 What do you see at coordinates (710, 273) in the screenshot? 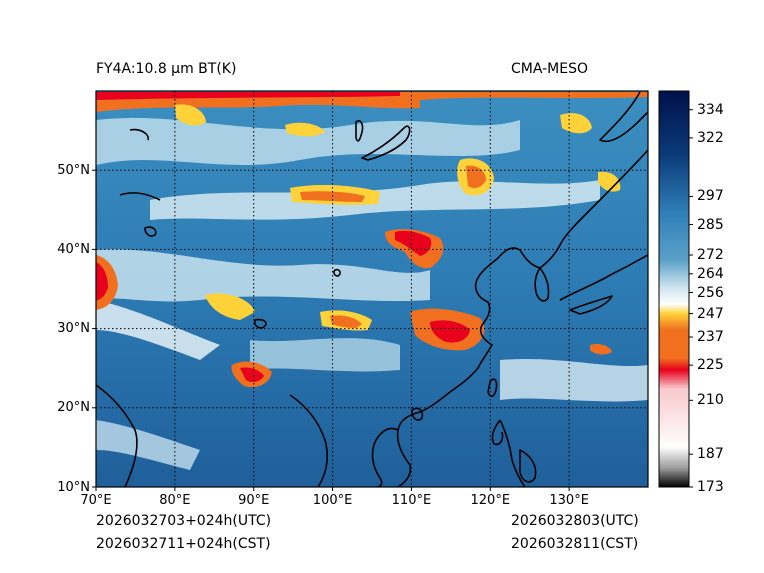
I see `colorbar-tick-label: 264` at bounding box center [710, 273].